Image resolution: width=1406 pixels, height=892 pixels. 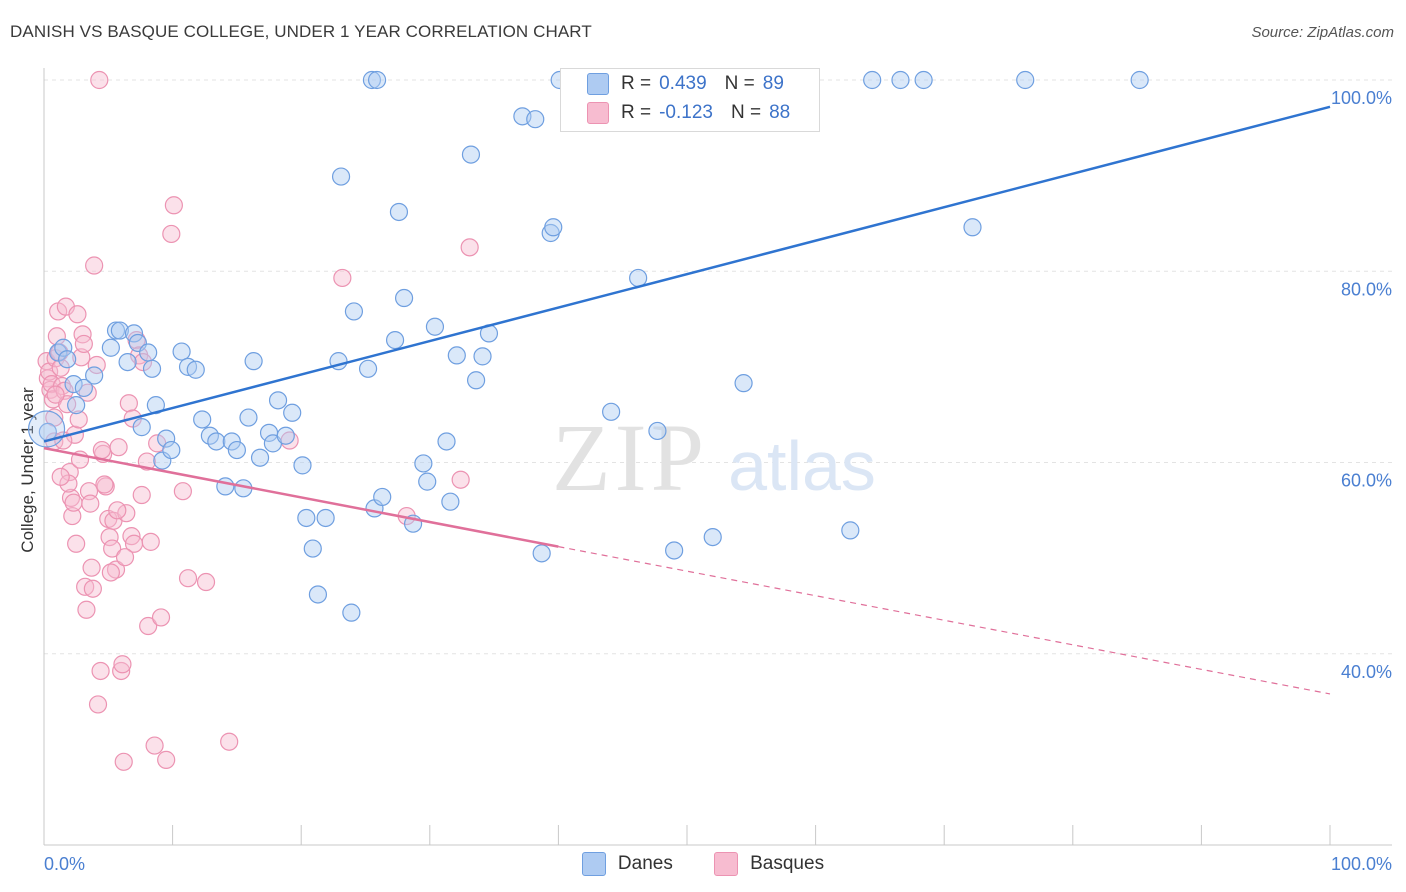 I want to click on y-tick-label: 40.0%, so click(x=1366, y=672).